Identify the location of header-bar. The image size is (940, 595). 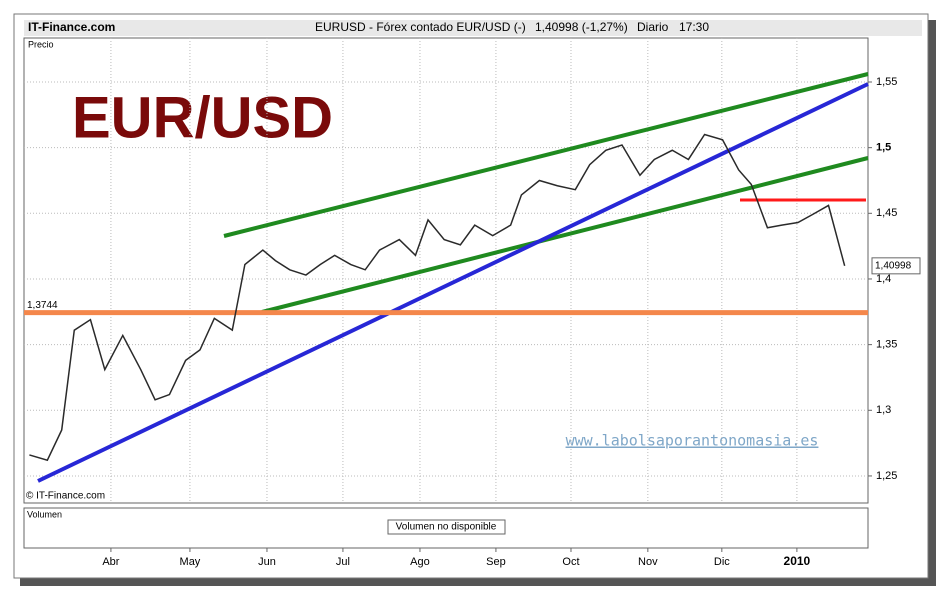
(473, 28).